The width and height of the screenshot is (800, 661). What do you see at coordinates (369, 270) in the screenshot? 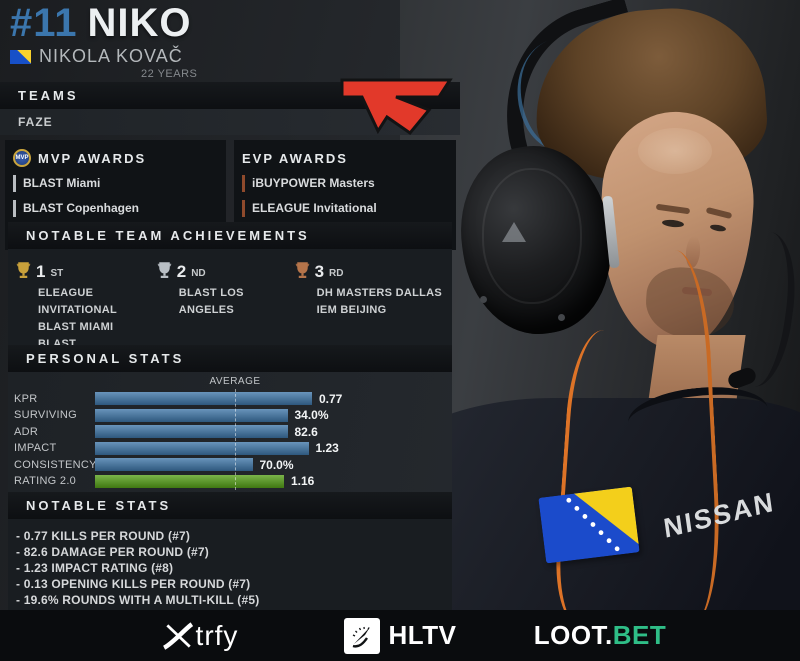
I see `place-row: 3 RD` at bounding box center [369, 270].